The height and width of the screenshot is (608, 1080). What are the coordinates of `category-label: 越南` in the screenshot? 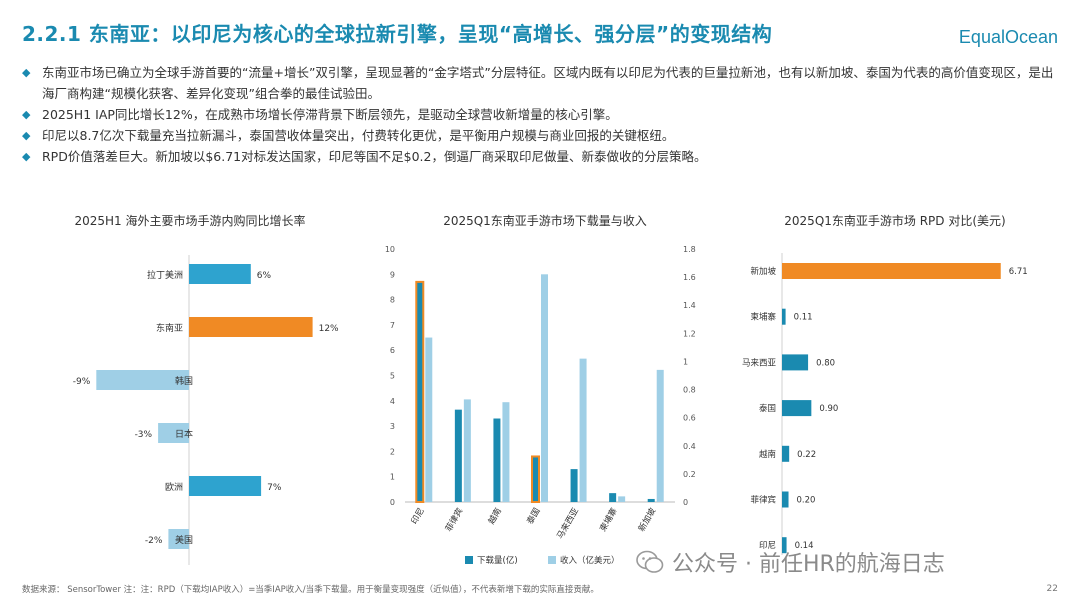 It's located at (767, 454).